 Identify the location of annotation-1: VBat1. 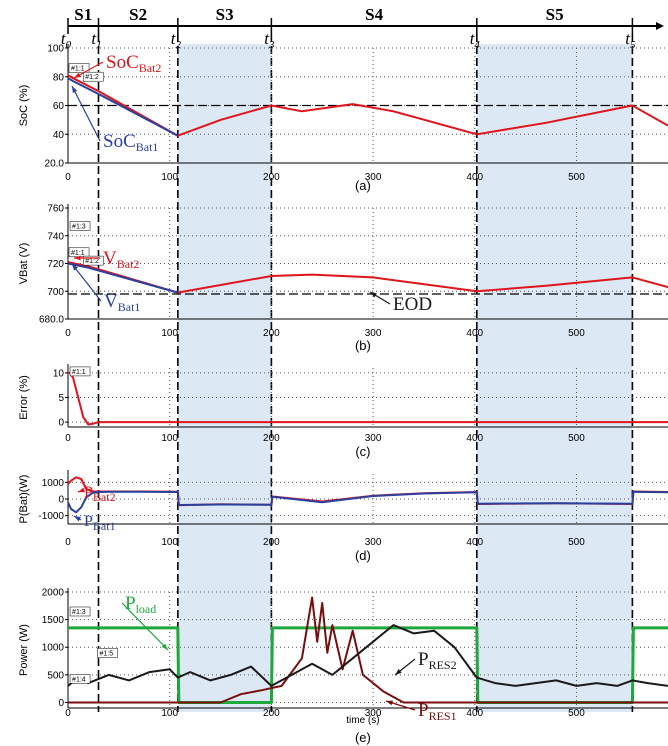
(122, 302).